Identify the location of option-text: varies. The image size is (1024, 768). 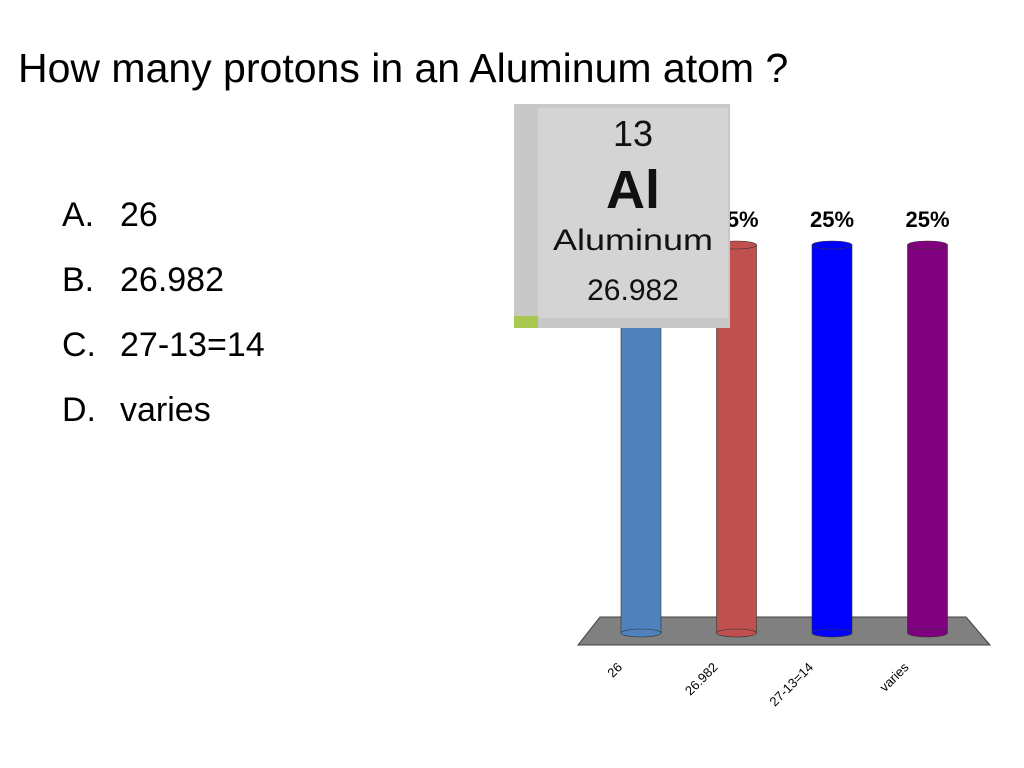
(165, 410).